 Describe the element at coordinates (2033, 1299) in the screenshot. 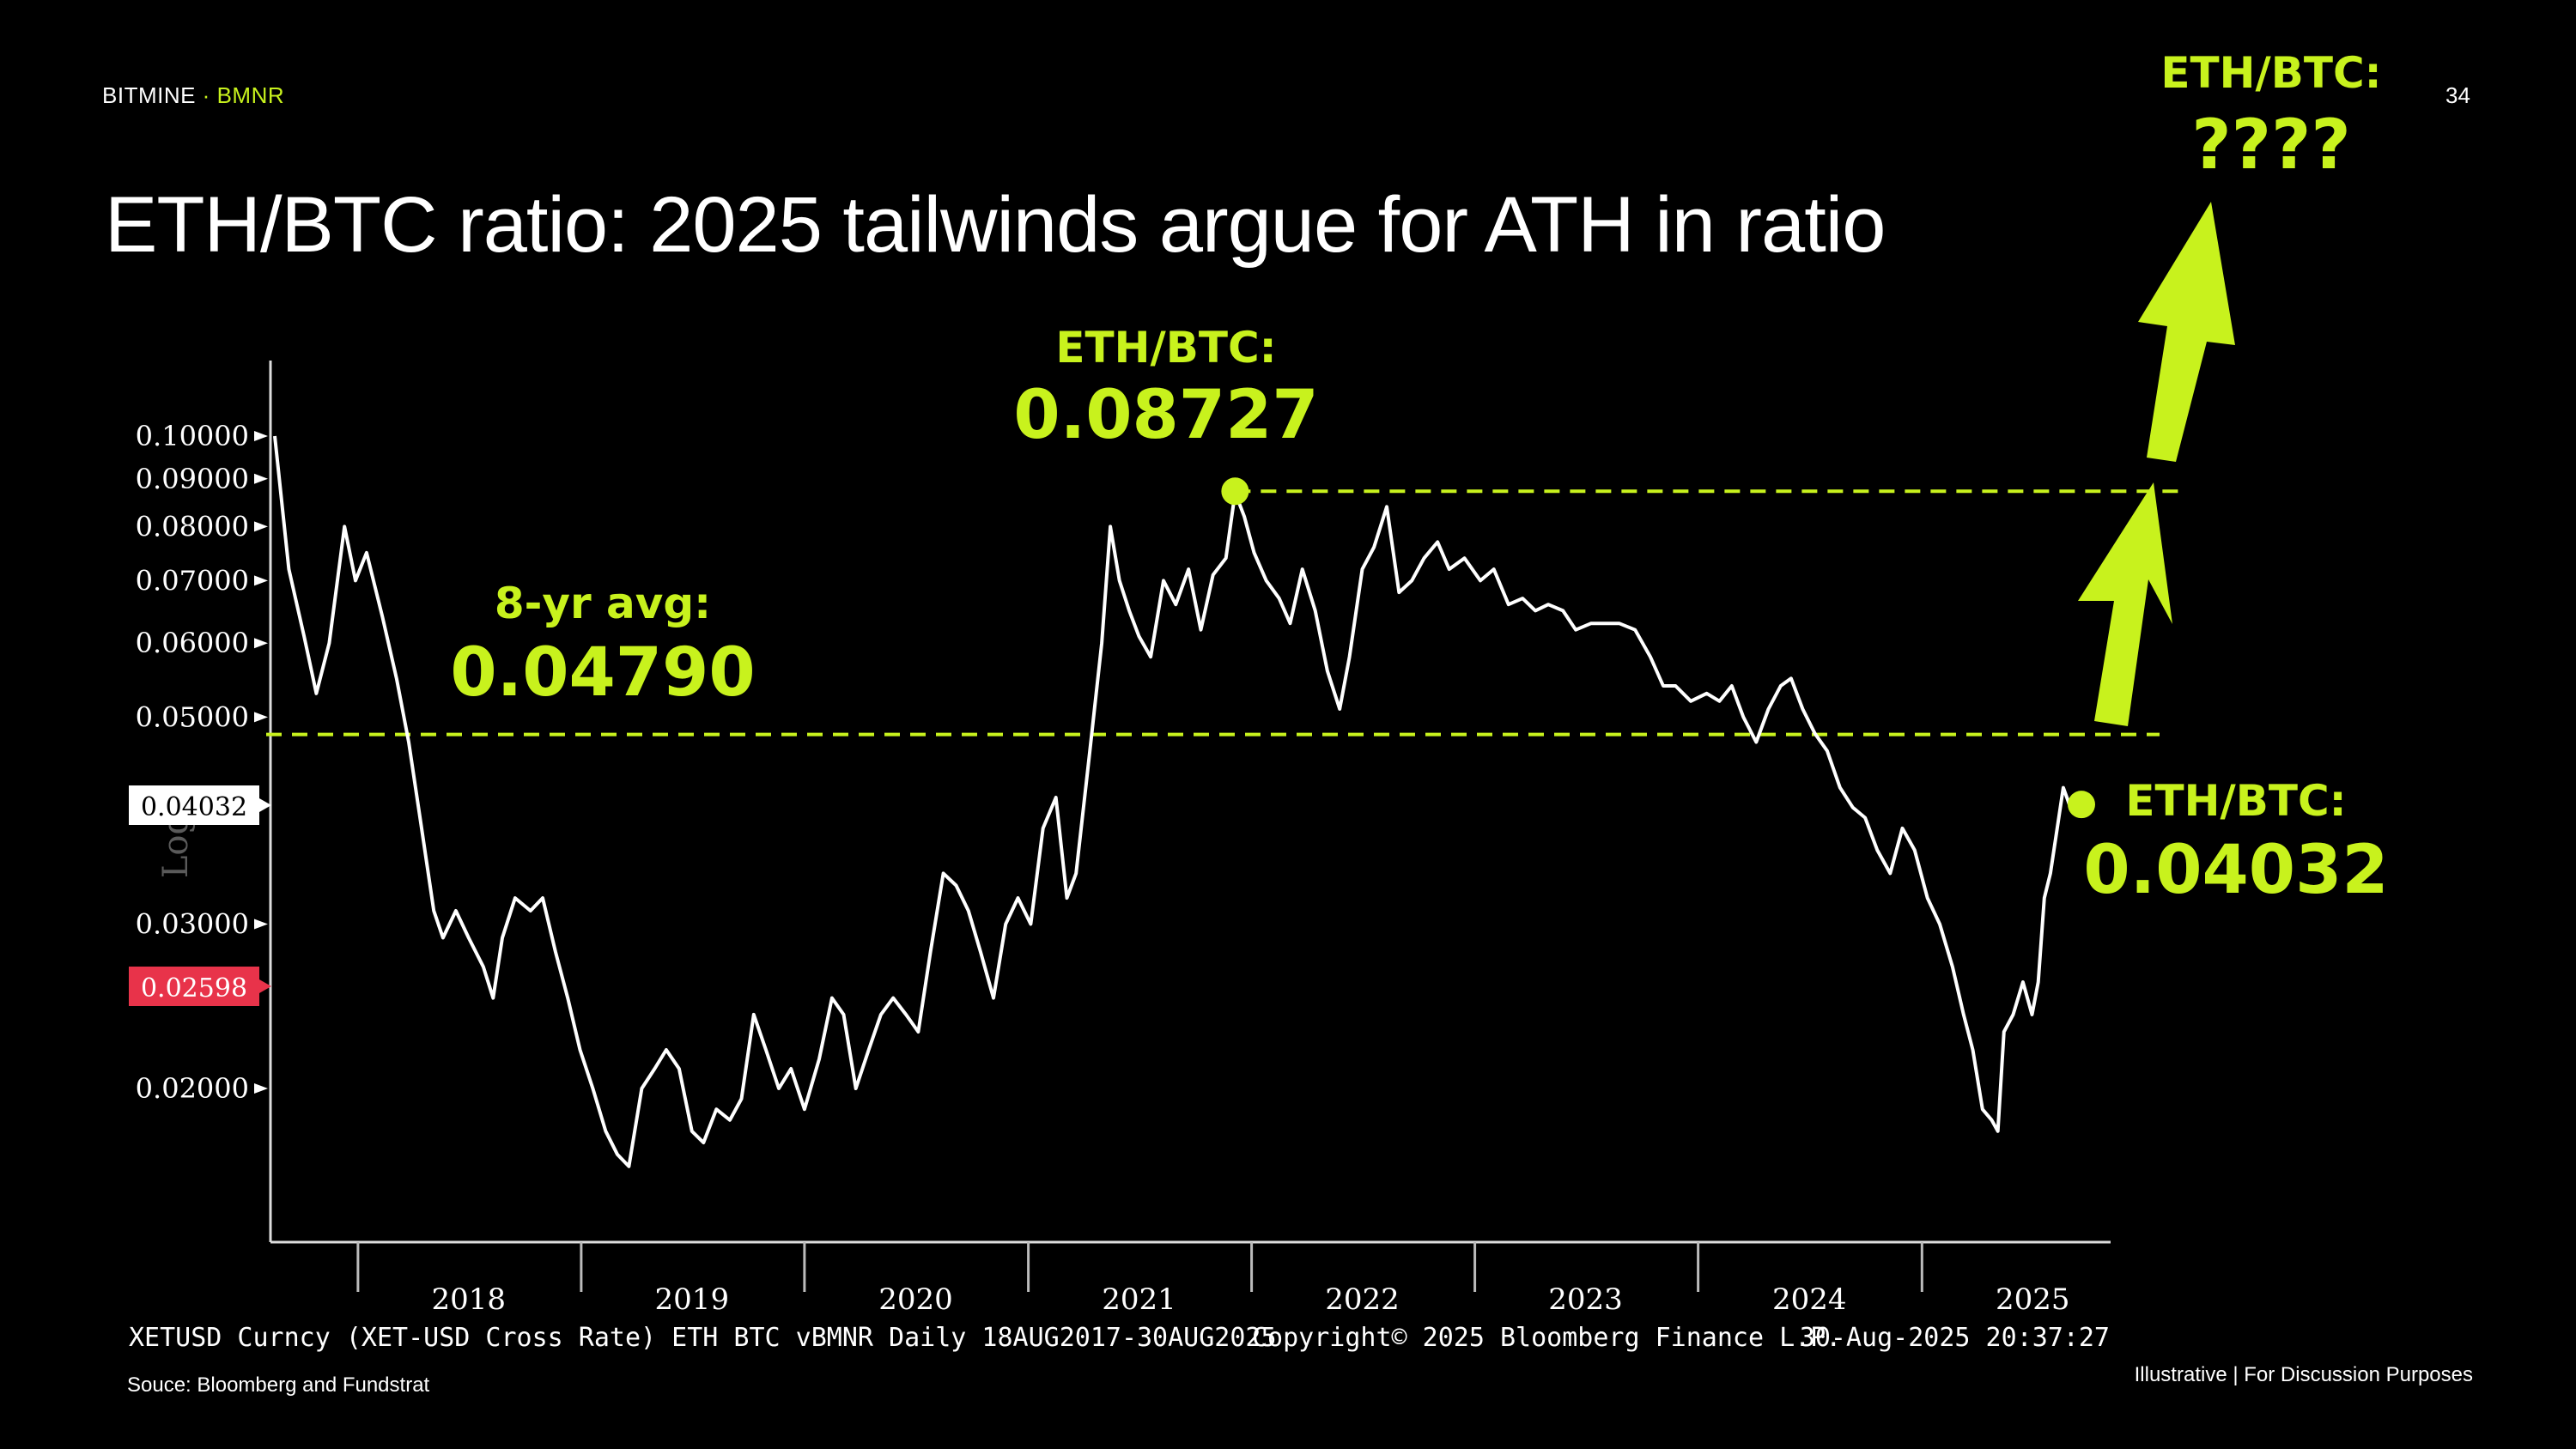

I see `x-tick-label: 2025` at that location.